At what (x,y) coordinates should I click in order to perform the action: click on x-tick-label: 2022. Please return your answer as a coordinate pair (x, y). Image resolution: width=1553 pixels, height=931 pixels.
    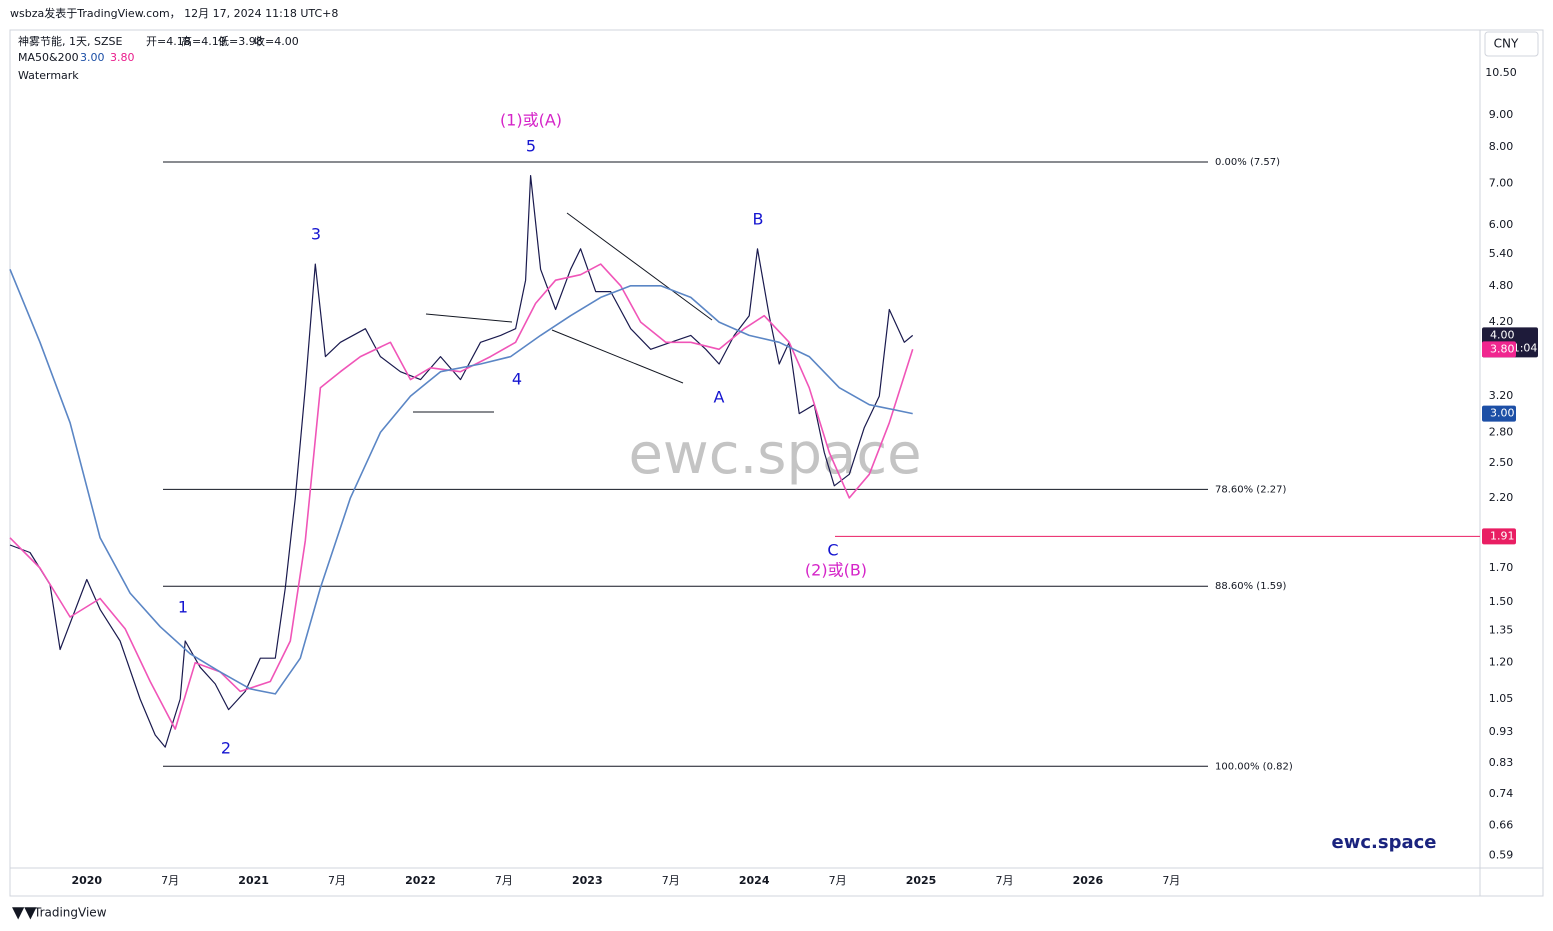
    Looking at the image, I should click on (420, 880).